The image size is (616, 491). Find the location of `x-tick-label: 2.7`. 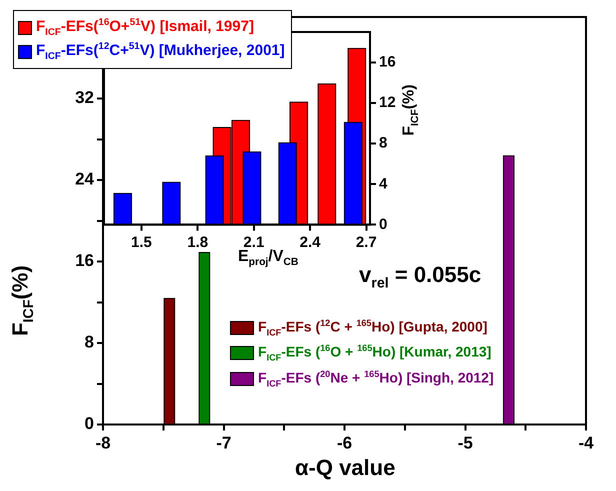

x-tick-label: 2.7 is located at coordinates (366, 242).